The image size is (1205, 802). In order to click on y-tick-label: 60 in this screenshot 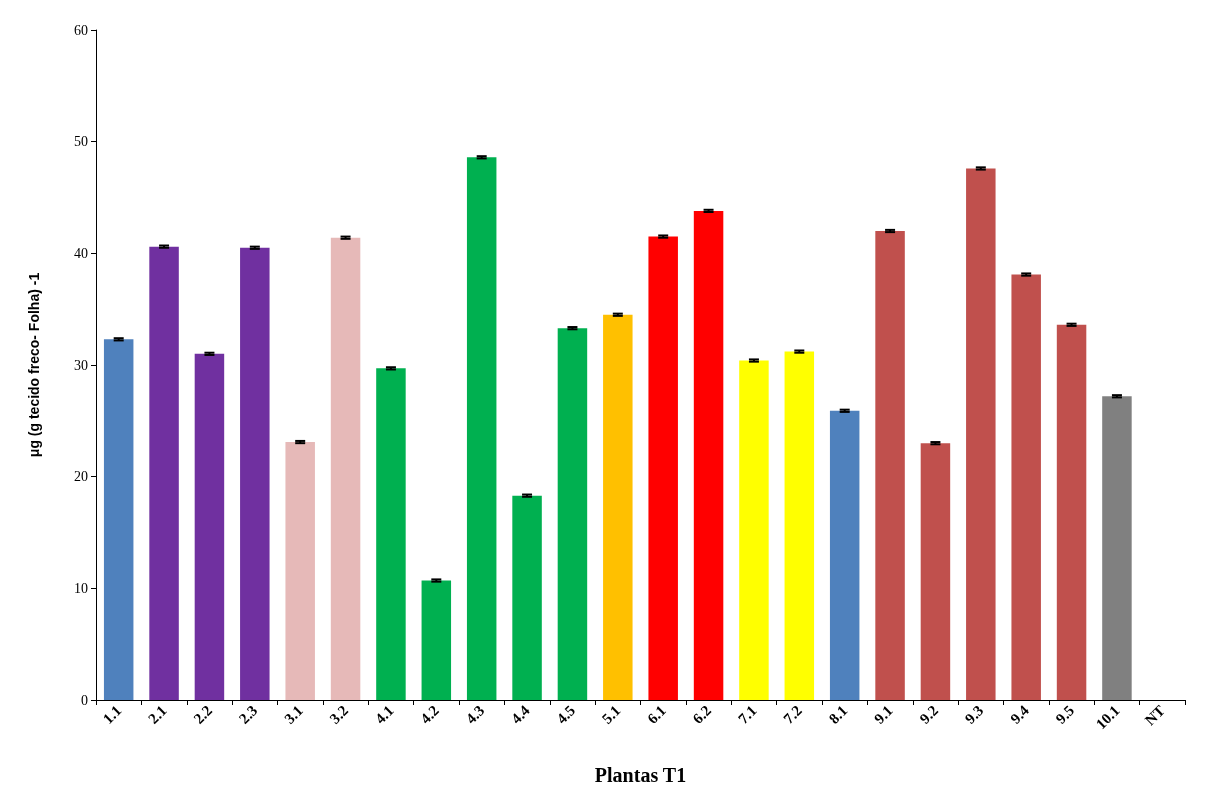, I will do `click(81, 30)`.